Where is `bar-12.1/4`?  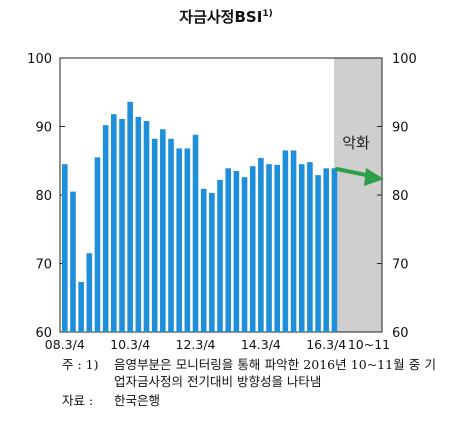 bar-12.1/4 is located at coordinates (179, 240).